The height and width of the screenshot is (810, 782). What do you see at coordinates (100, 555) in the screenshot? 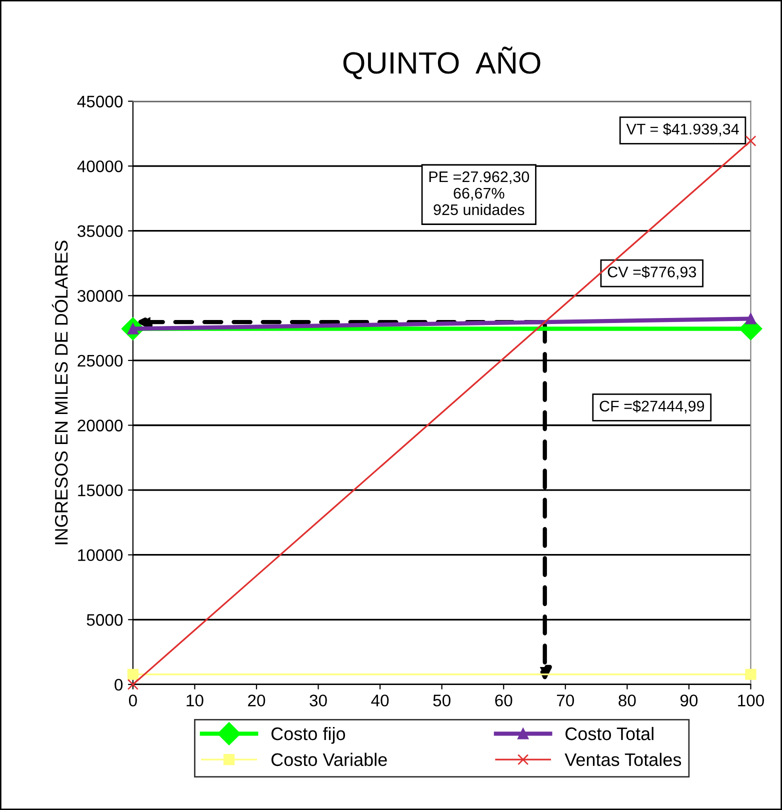
I see `y-tick-label: 10000` at bounding box center [100, 555].